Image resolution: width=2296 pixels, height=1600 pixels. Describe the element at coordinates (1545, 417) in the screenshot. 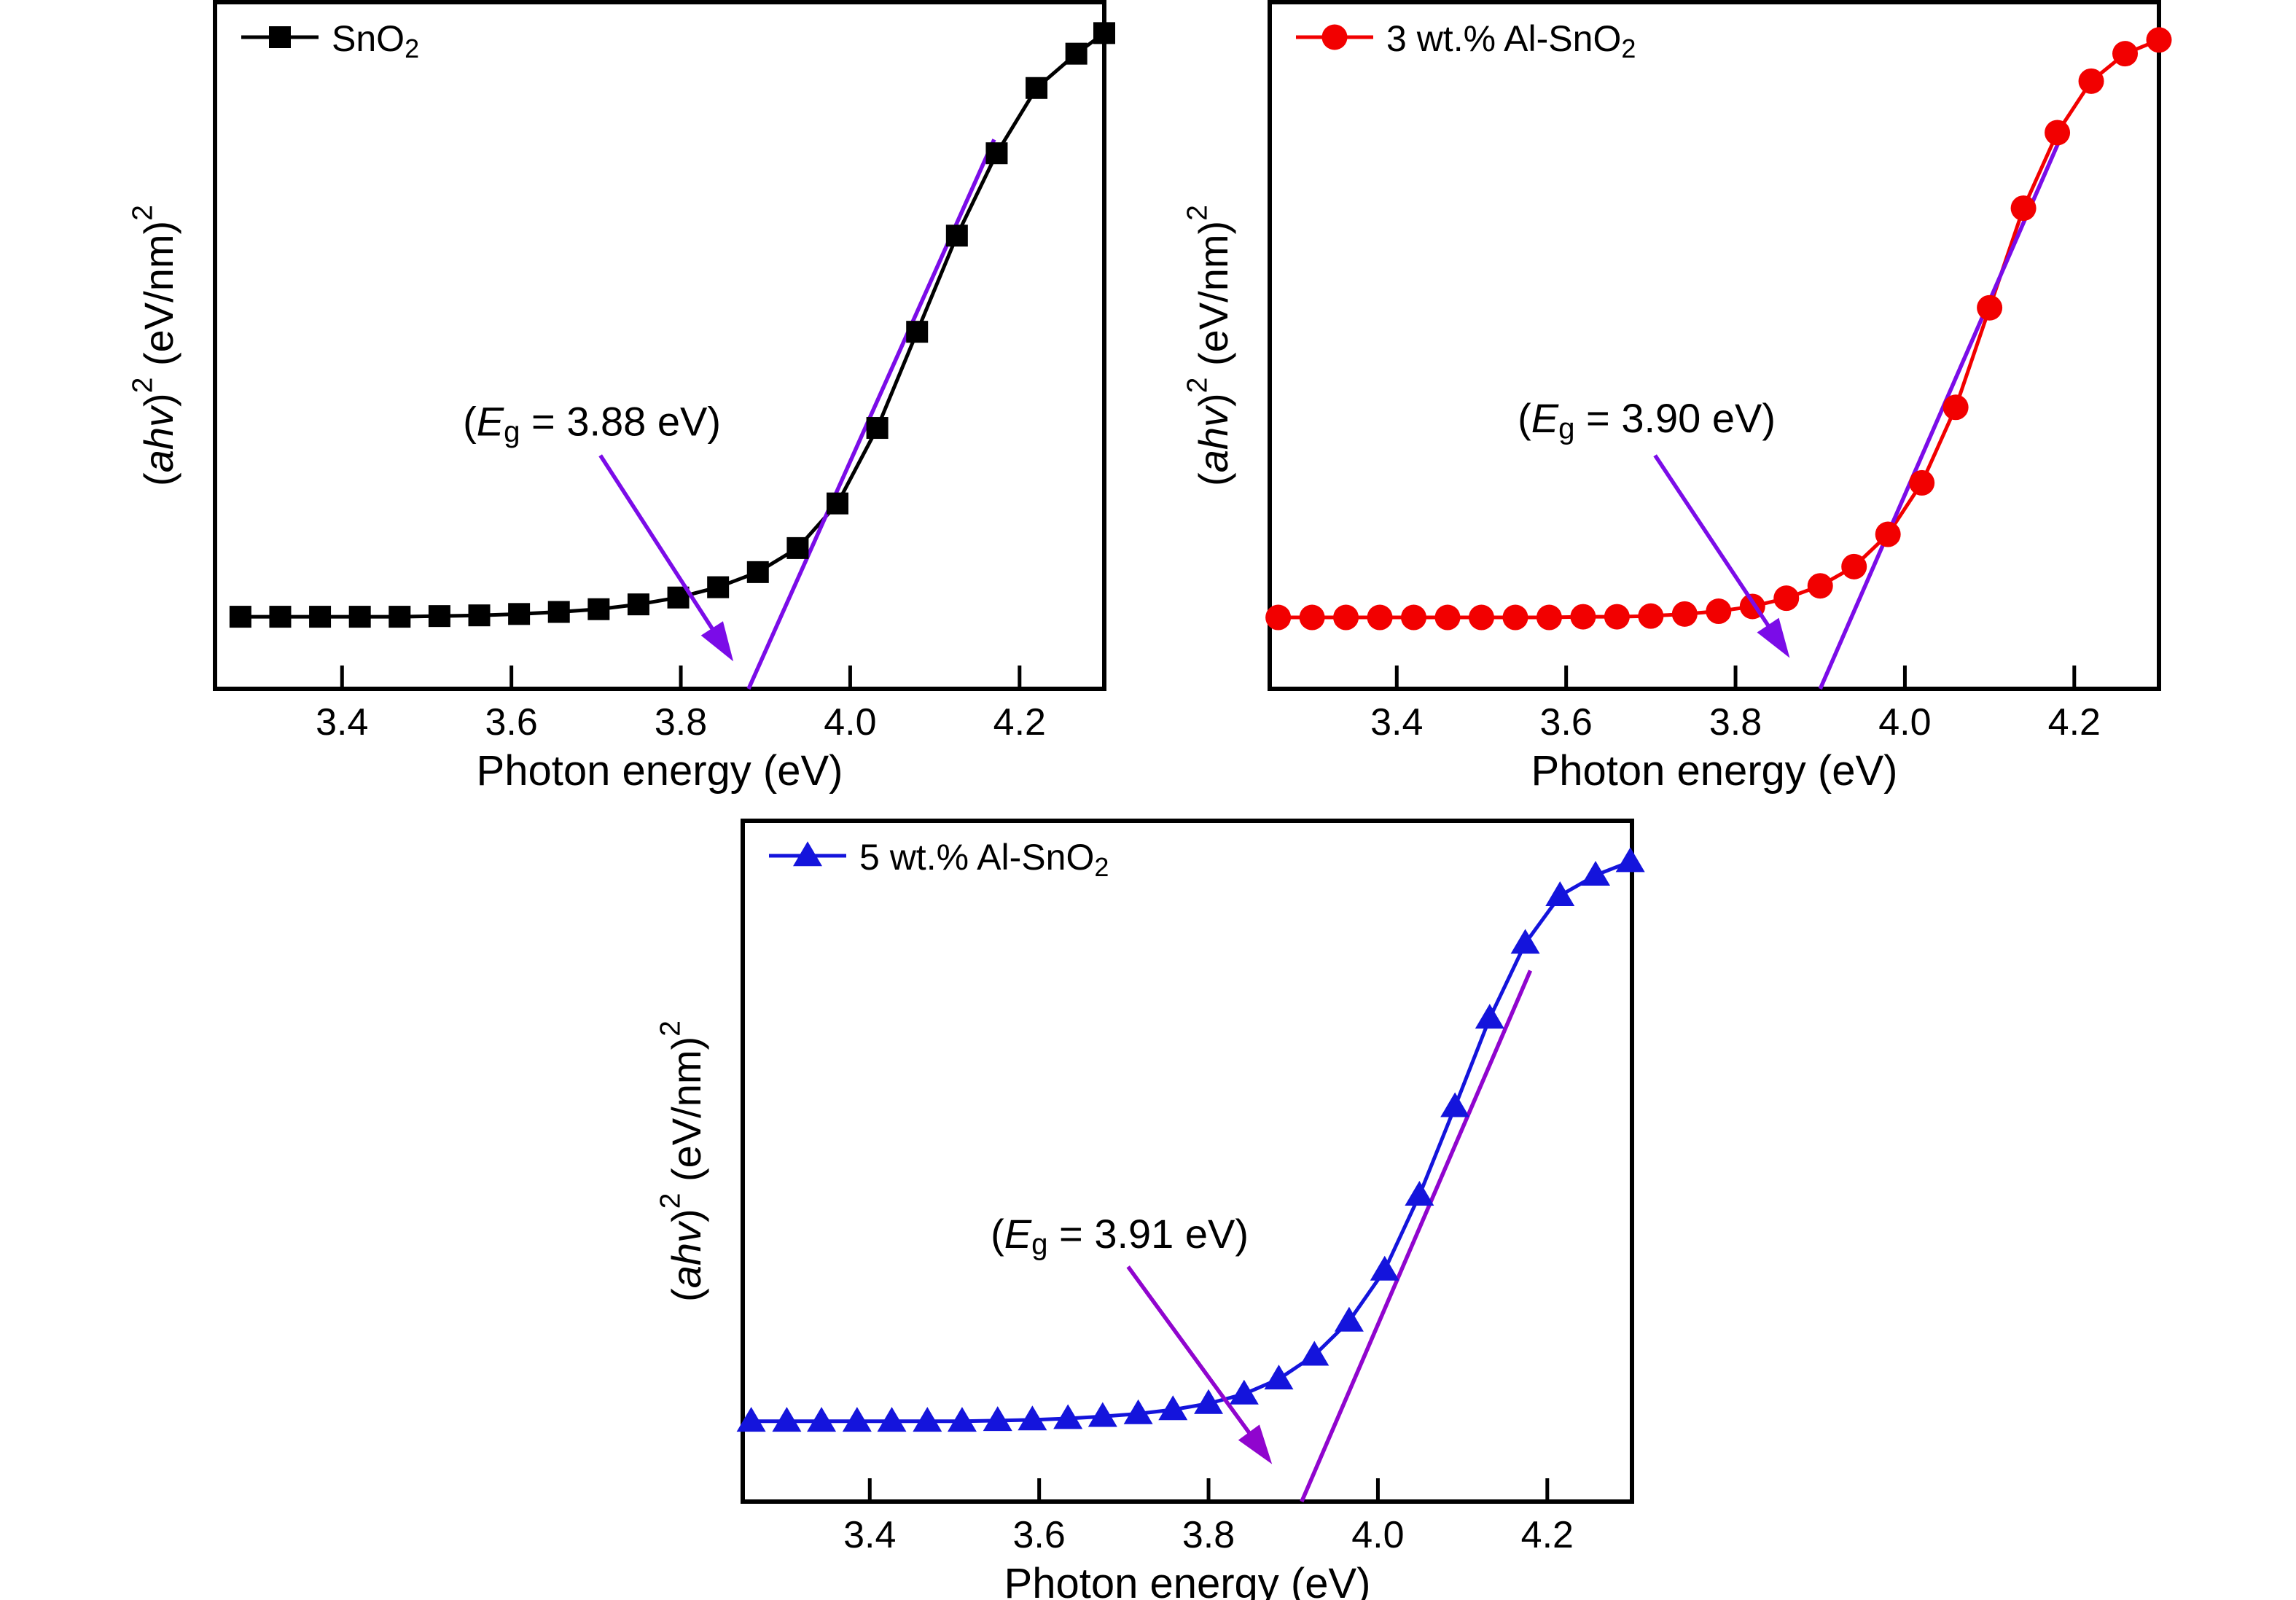

I see `eg-annotation-part: E` at that location.